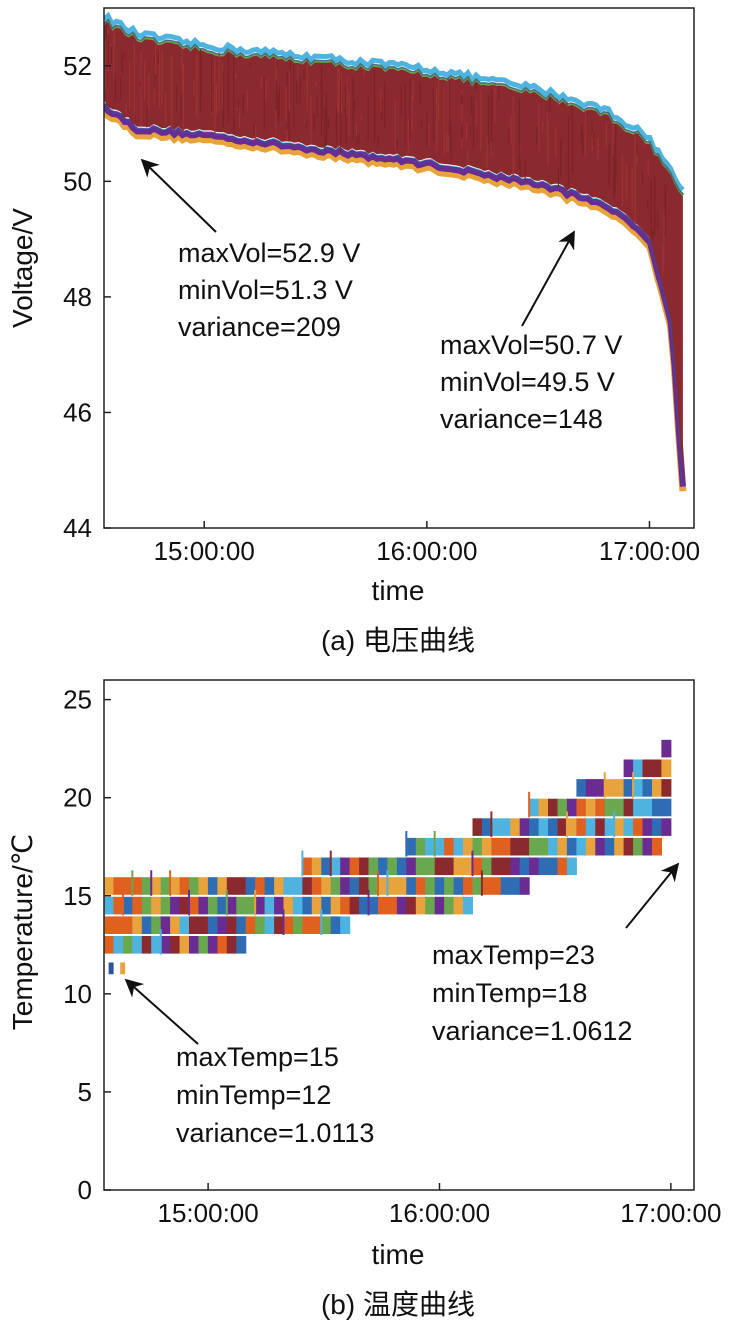 The width and height of the screenshot is (740, 1324). I want to click on voltage-y-axis-label: Voltage/V, so click(22, 268).